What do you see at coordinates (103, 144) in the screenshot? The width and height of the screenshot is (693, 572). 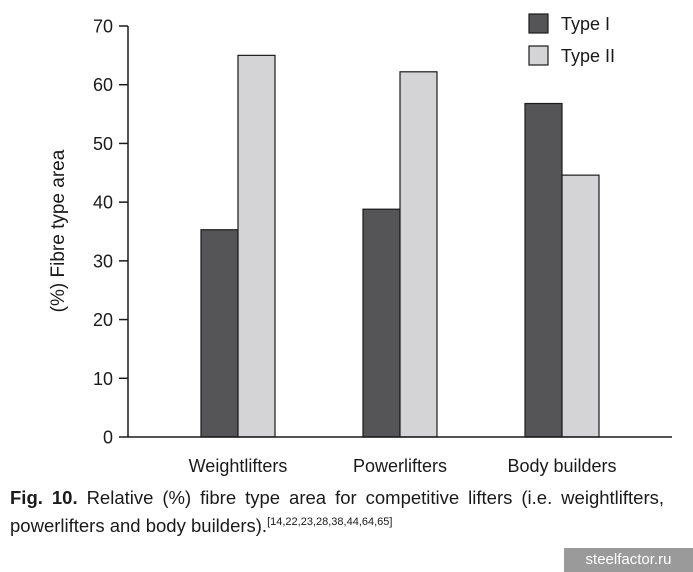 I see `y-tick-label: 50` at bounding box center [103, 144].